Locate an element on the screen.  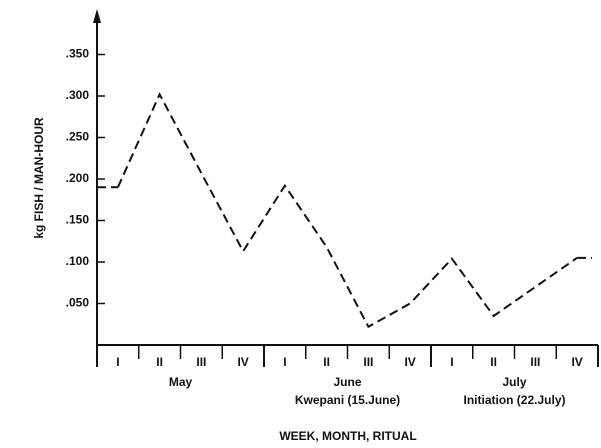
month-label: May is located at coordinates (181, 382).